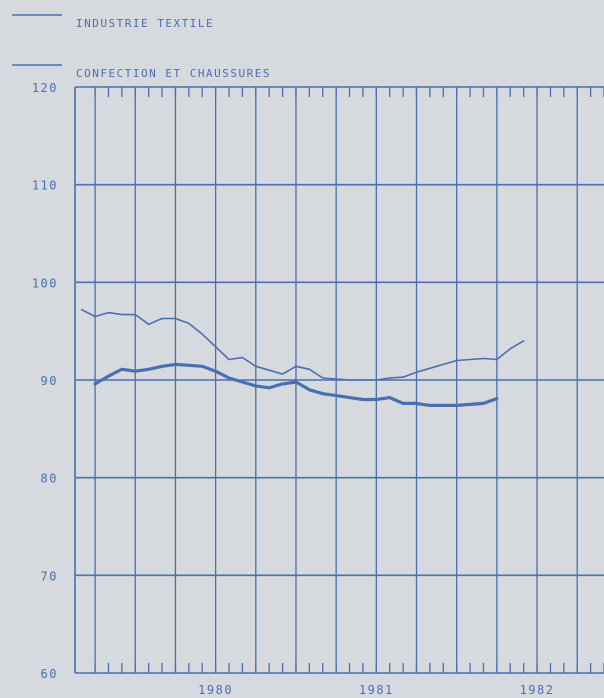  I want to click on x-tick-label: 1980, so click(215, 690).